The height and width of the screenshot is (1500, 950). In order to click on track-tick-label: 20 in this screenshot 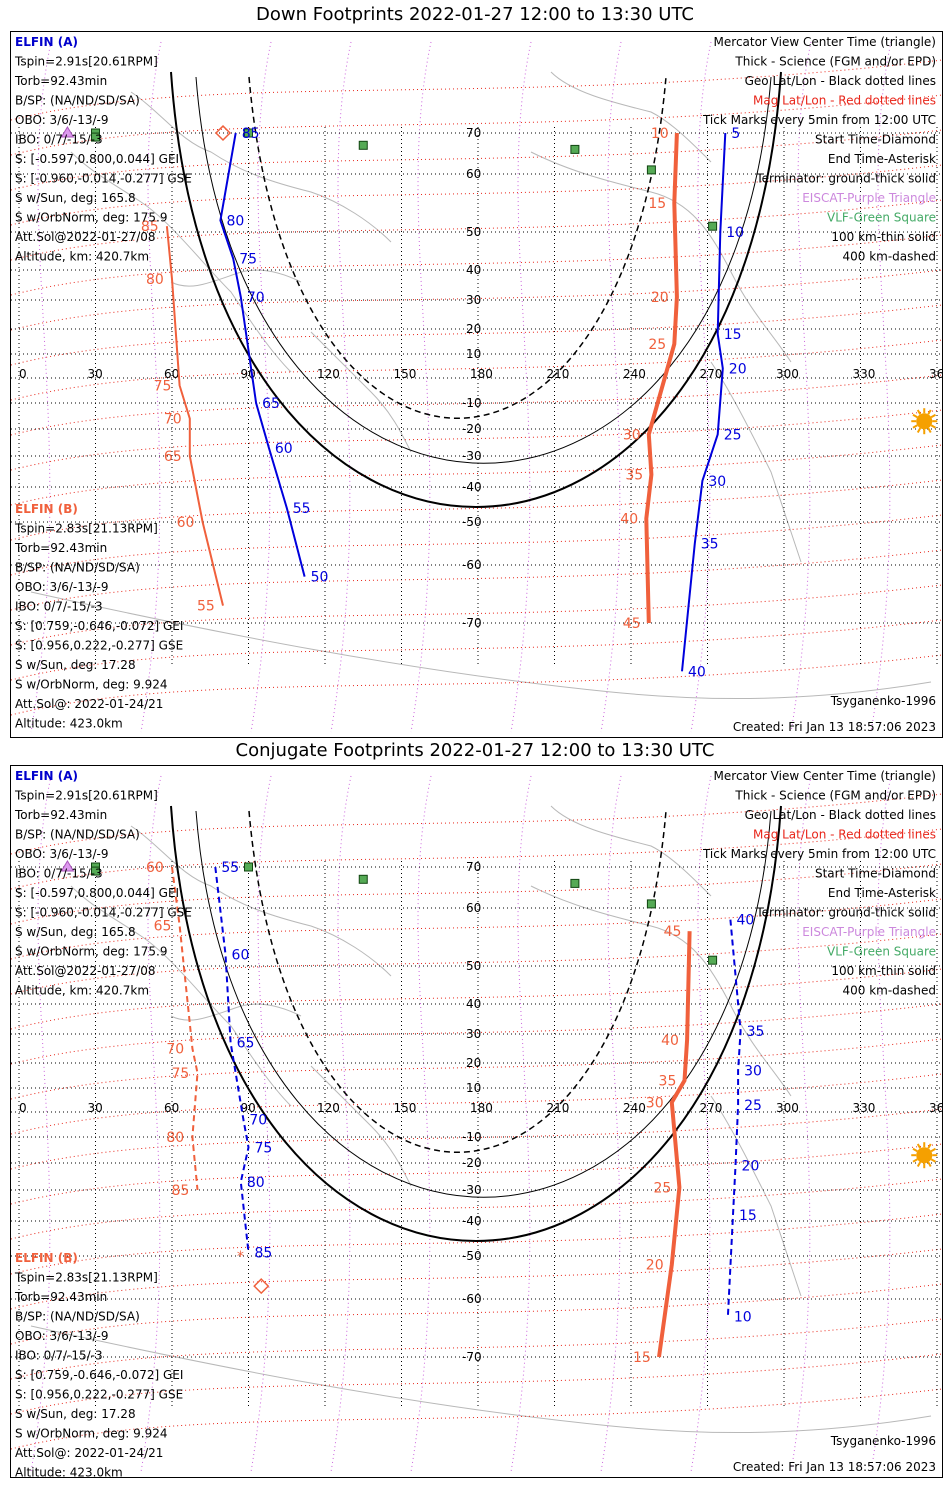, I will do `click(738, 369)`.